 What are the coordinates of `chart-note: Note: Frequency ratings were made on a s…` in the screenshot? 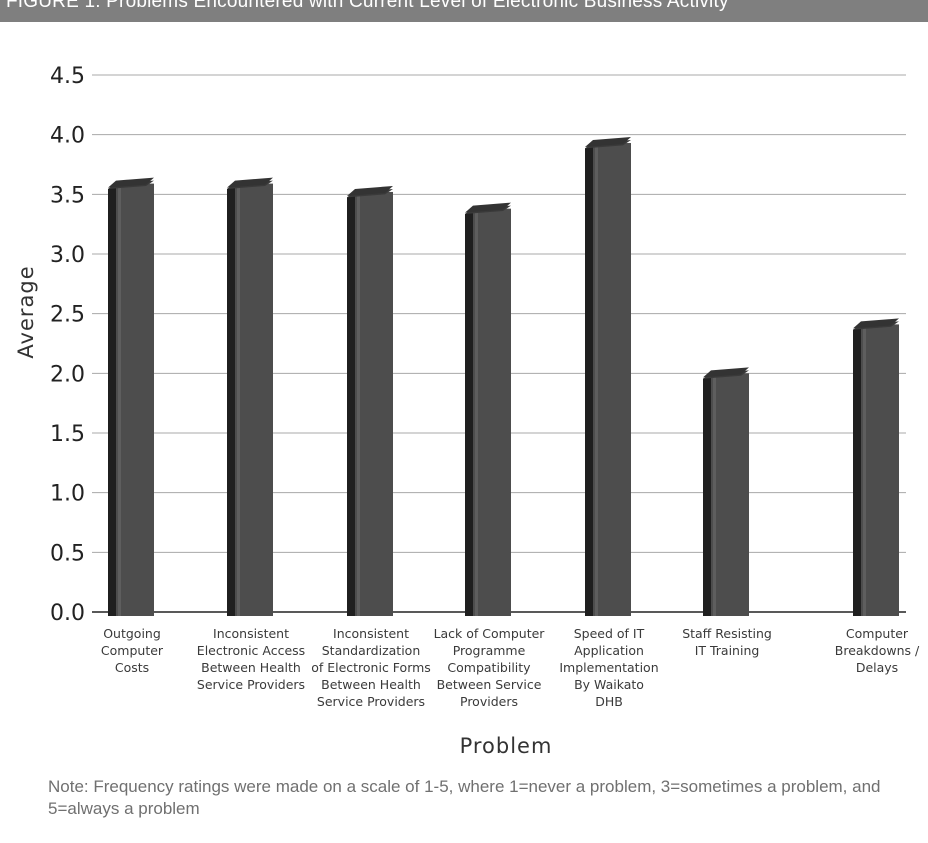 It's located at (464, 797).